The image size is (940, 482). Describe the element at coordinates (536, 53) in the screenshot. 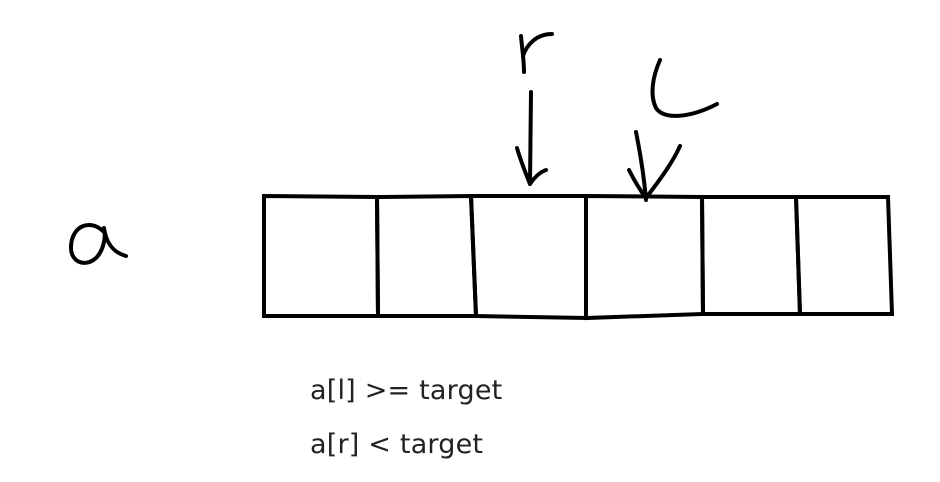

I see `pointer-r-letter` at that location.